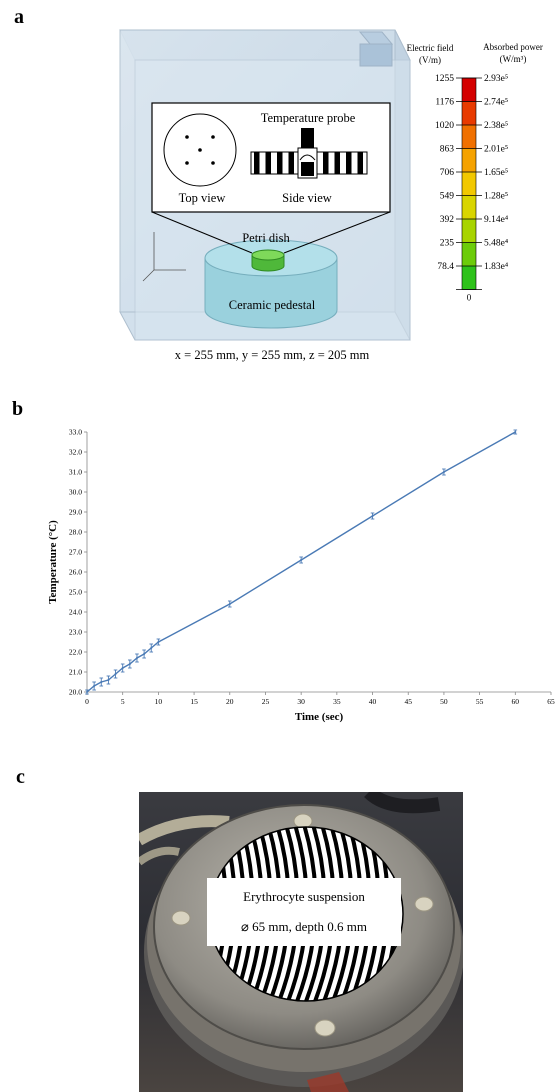 The height and width of the screenshot is (1092, 556). I want to click on electric-field-value: 863, so click(447, 150).